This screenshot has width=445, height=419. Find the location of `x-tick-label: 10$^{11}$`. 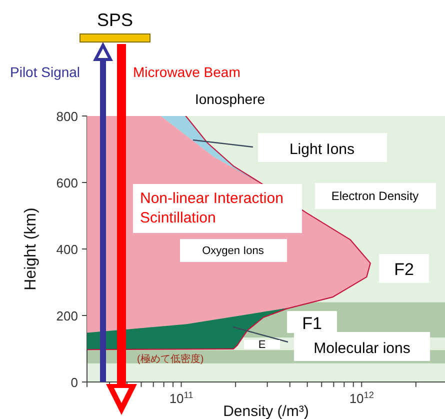

x-tick-label: 10$^{11}$ is located at coordinates (181, 398).